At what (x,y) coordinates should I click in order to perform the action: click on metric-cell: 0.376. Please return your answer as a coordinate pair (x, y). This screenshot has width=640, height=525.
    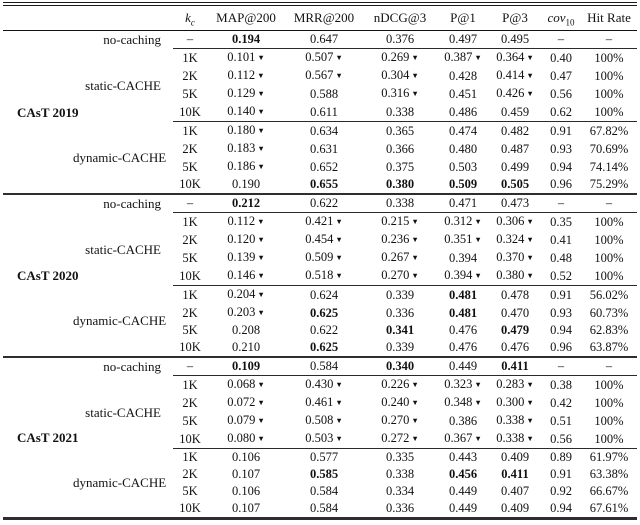
    Looking at the image, I should click on (400, 40).